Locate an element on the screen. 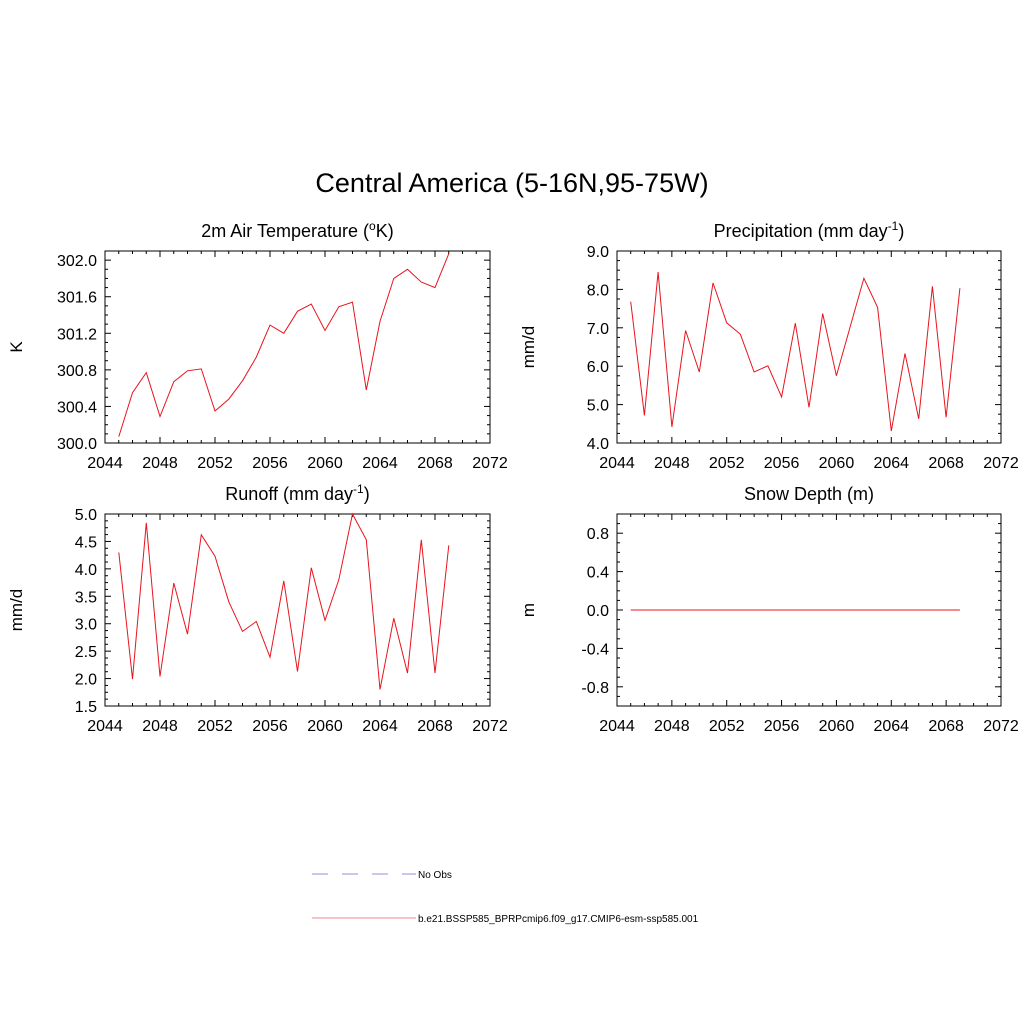 The width and height of the screenshot is (1024, 1024). legend-label-1: No Obs is located at coordinates (435, 875).